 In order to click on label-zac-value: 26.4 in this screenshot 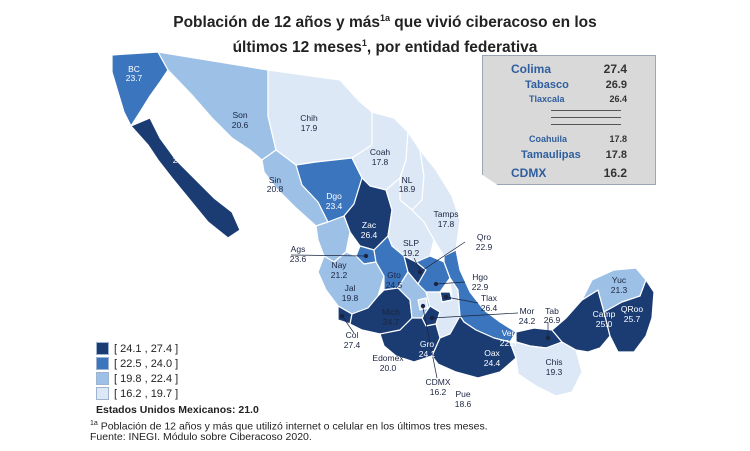, I will do `click(369, 235)`.